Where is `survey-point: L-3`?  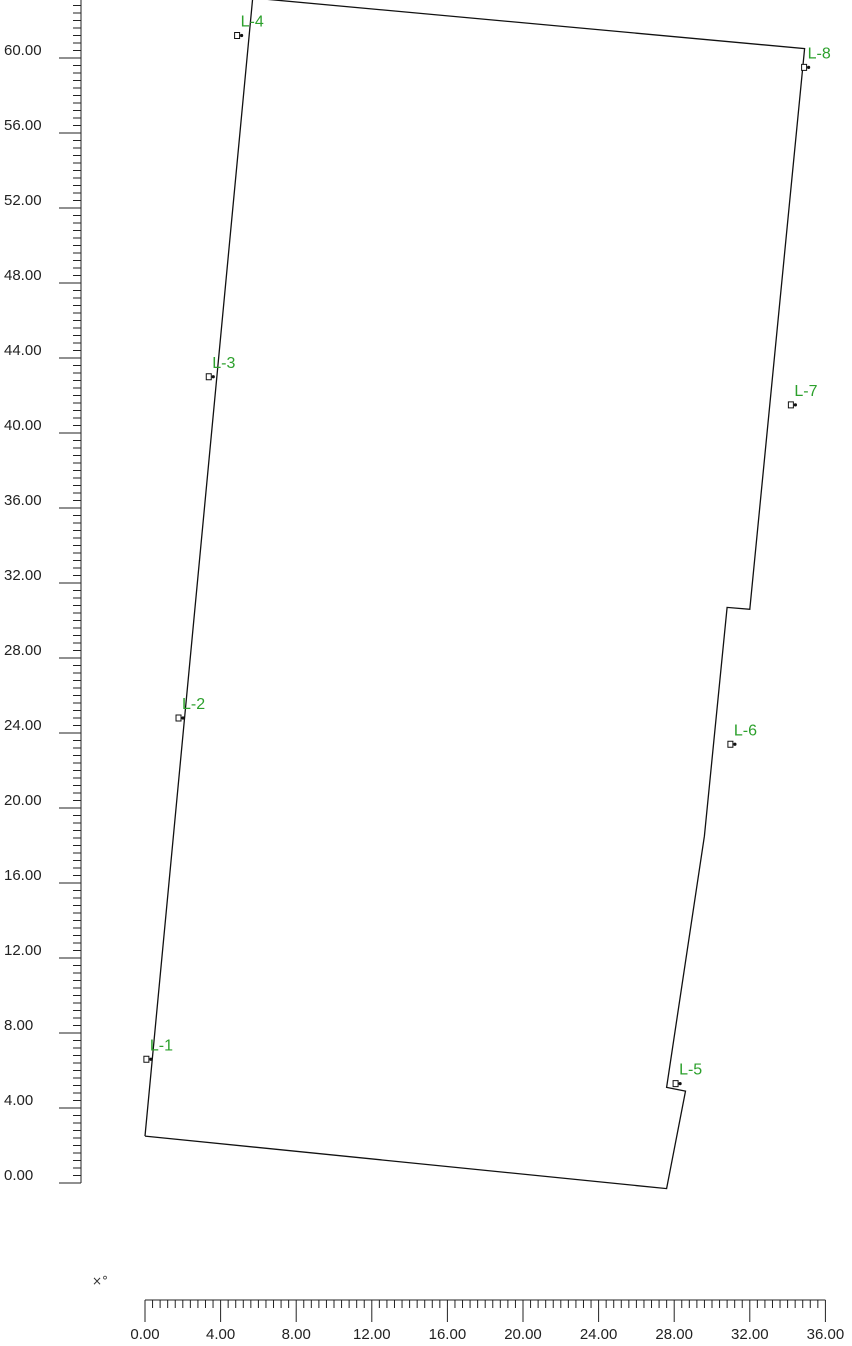 survey-point: L-3 is located at coordinates (220, 368).